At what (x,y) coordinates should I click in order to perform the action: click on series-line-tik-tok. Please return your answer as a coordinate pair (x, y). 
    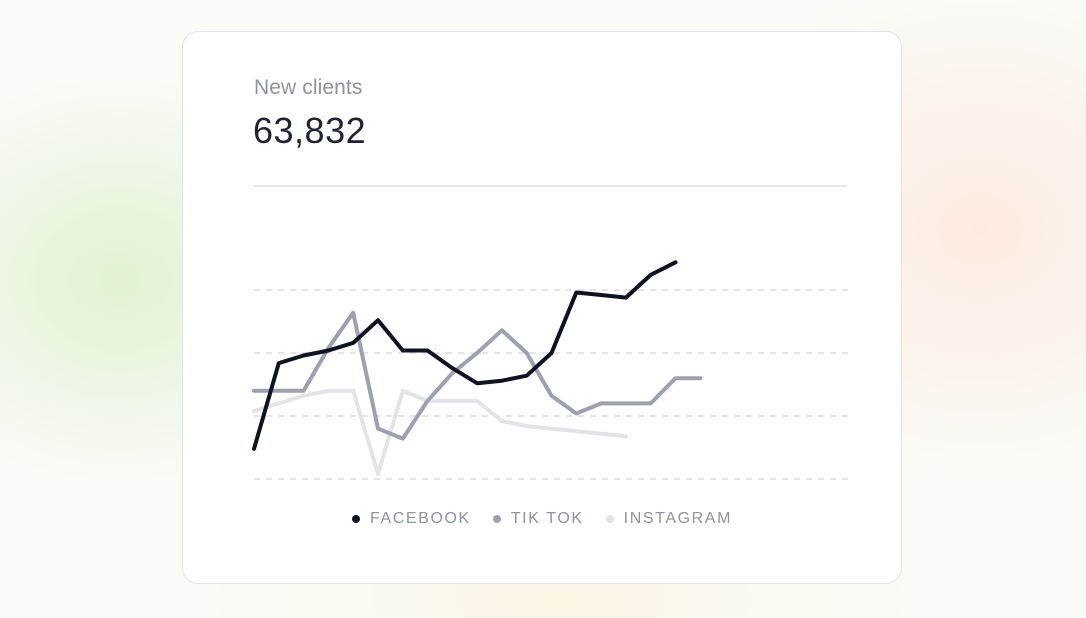
    Looking at the image, I should click on (477, 375).